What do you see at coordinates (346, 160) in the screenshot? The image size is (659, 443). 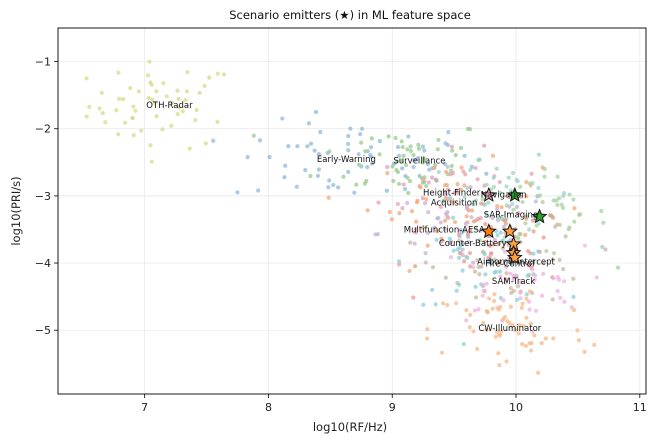 I see `cluster-label: Early-Warning` at bounding box center [346, 160].